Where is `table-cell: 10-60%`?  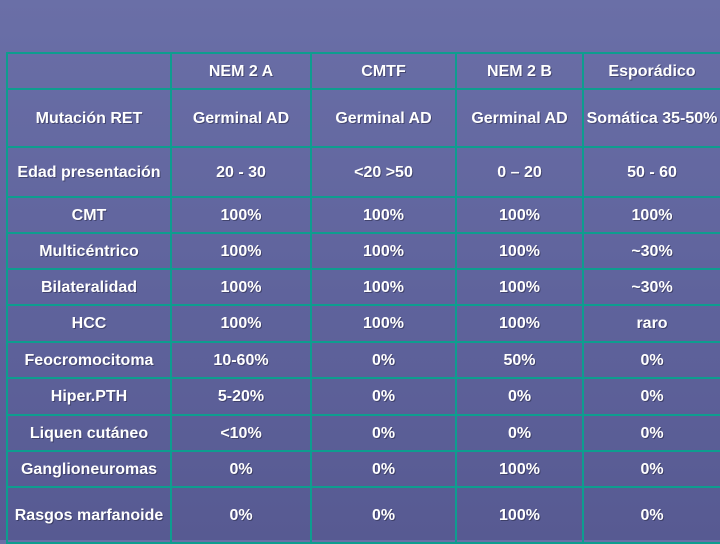 table-cell: 10-60% is located at coordinates (241, 360).